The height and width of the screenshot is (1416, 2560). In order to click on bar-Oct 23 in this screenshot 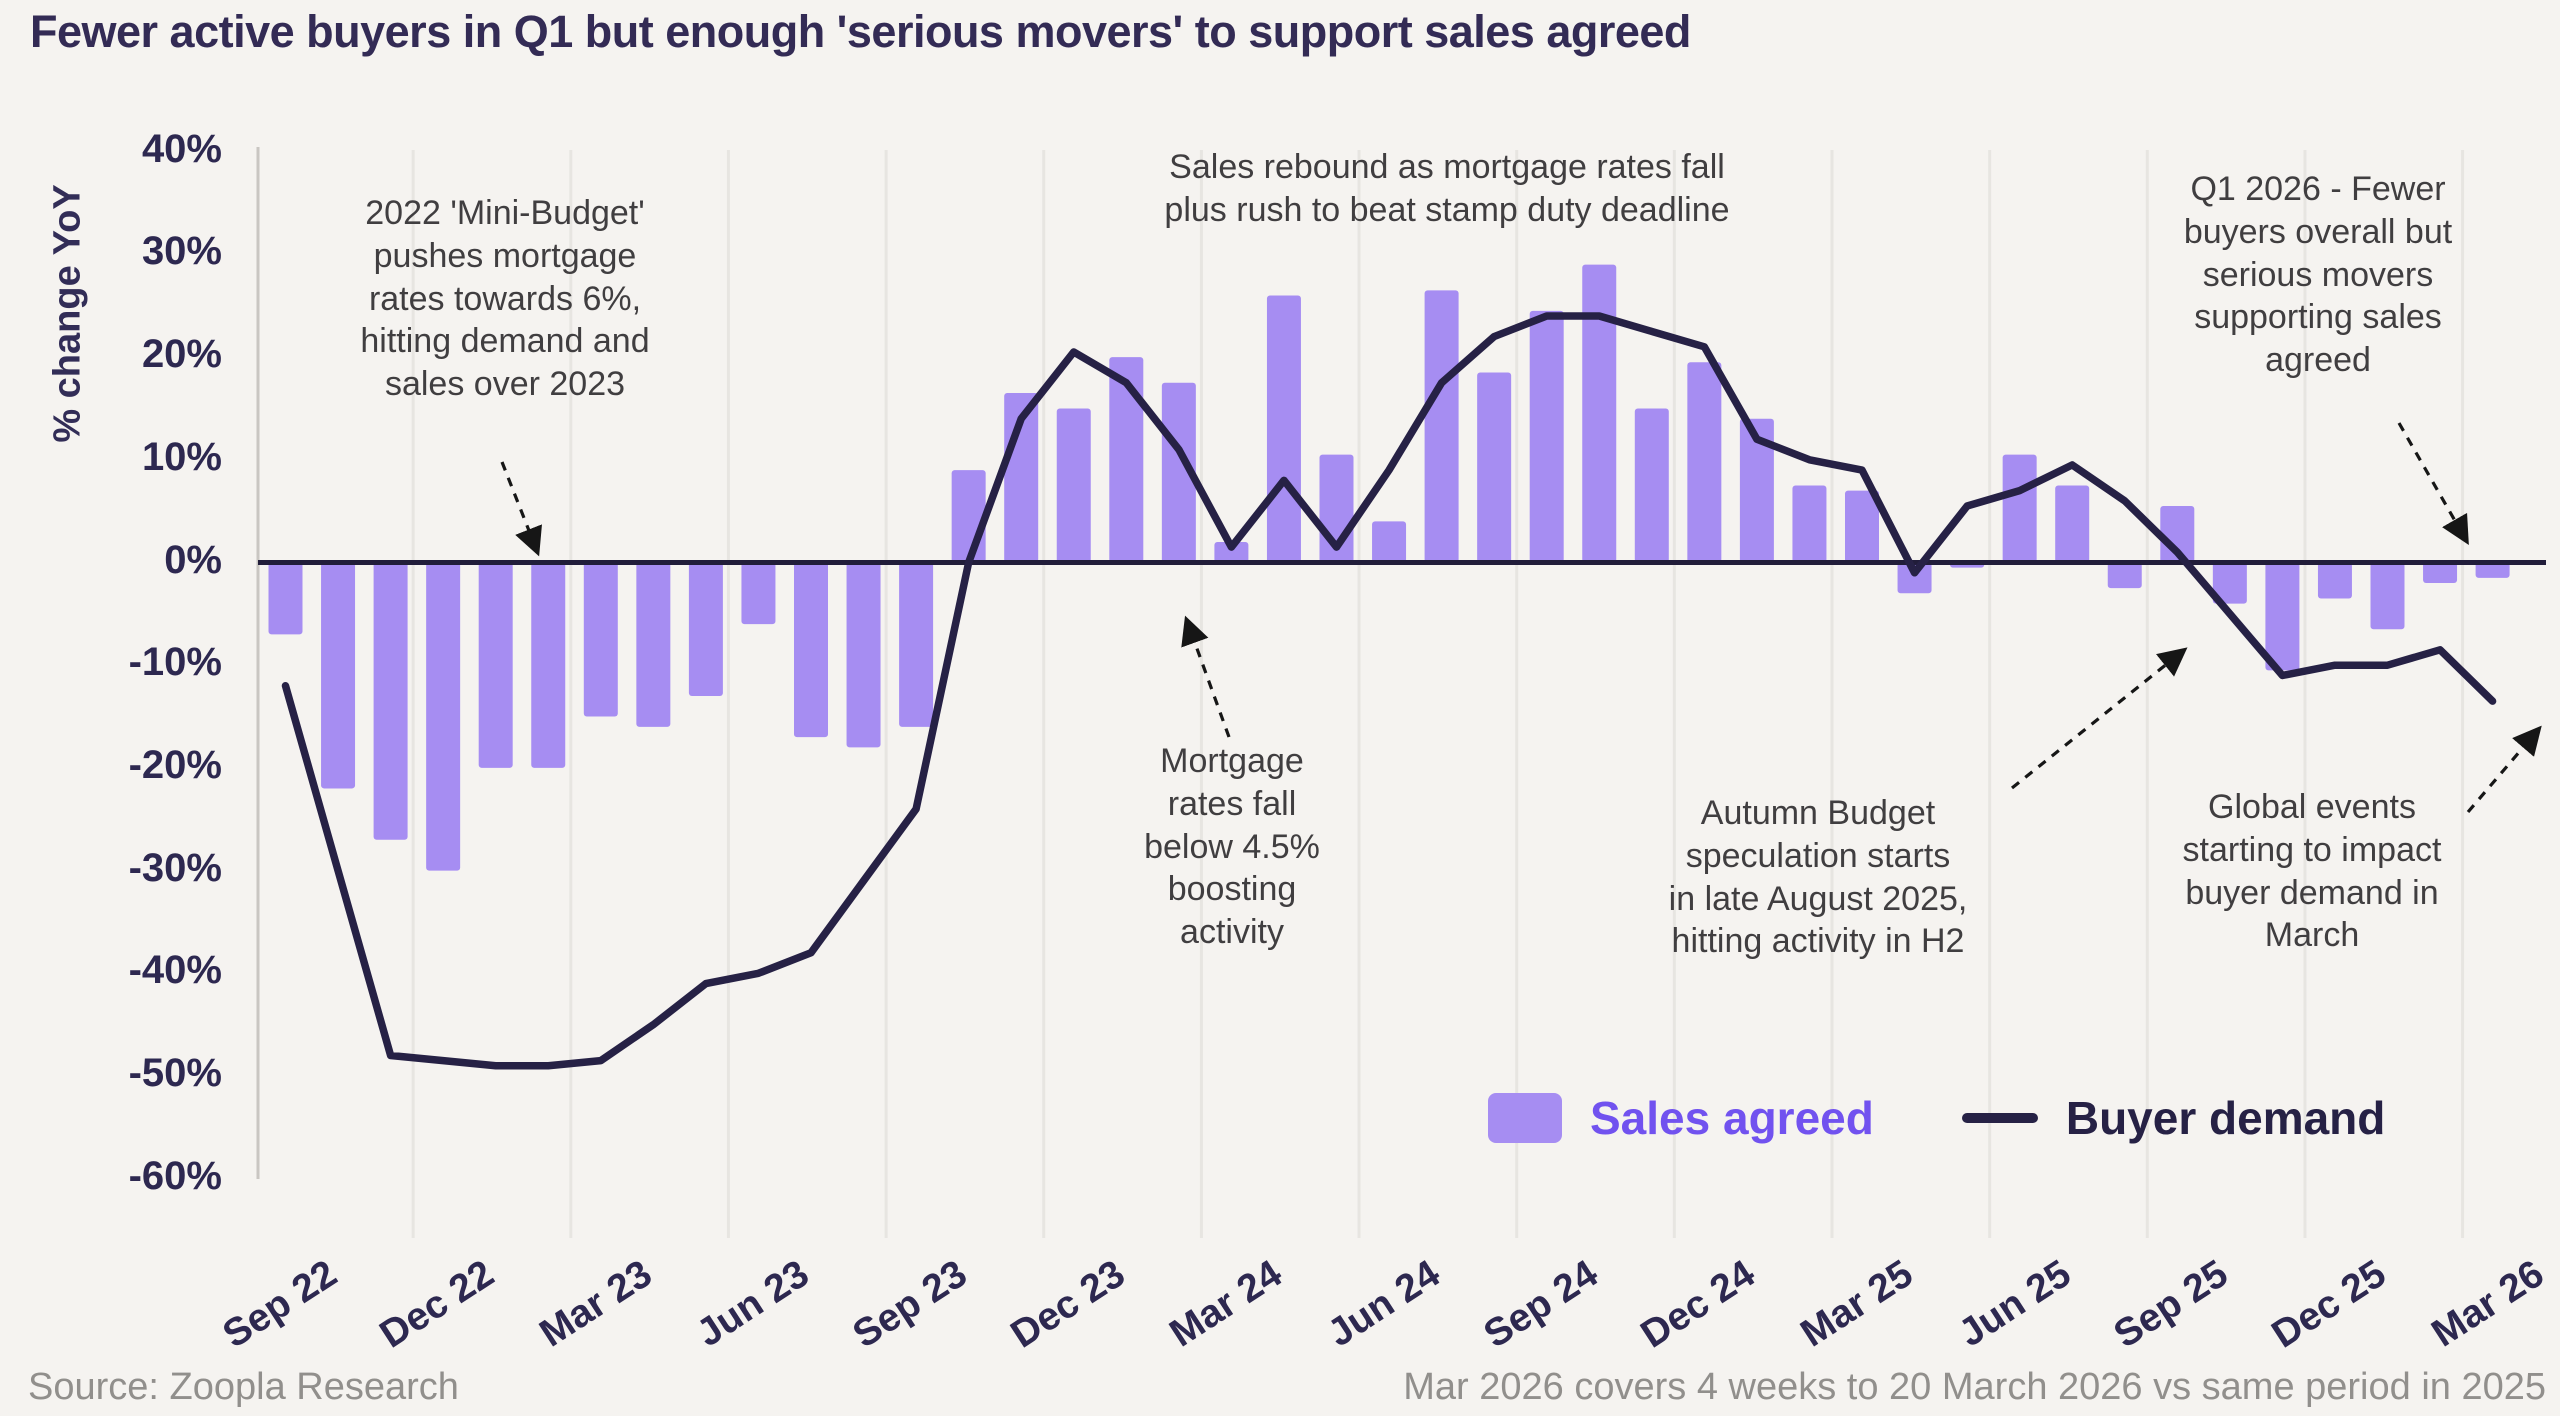, I will do `click(968, 516)`.